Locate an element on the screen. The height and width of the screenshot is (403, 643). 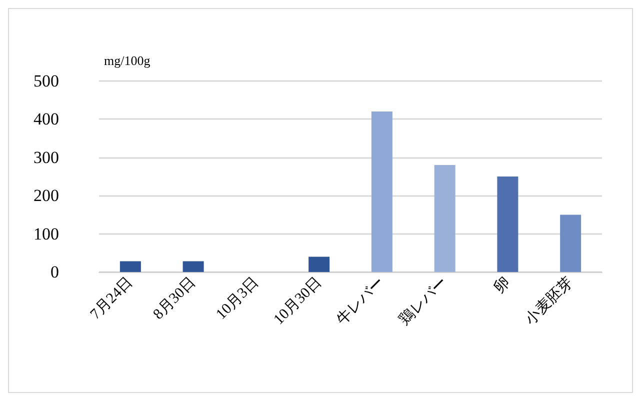
y-tick-label: 200 is located at coordinates (46, 196).